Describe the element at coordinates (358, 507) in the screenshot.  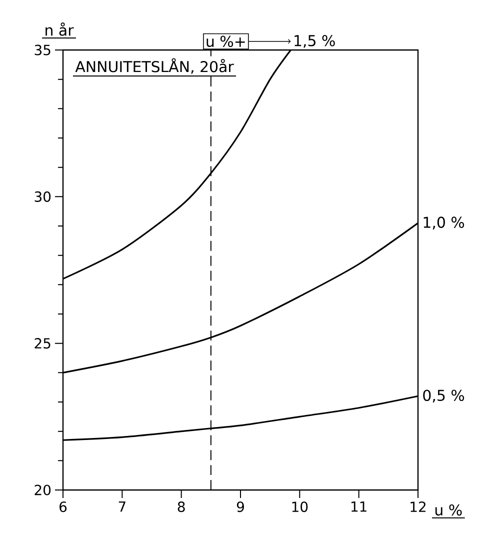
I see `x-tick-label: 11` at that location.